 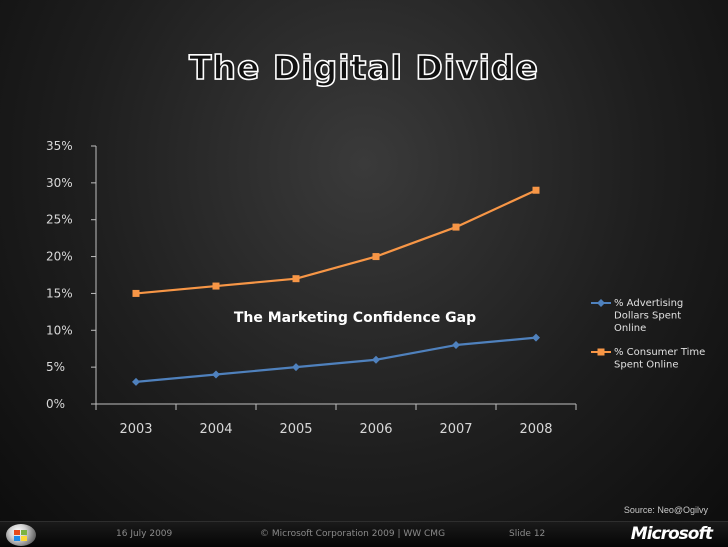 What do you see at coordinates (144, 534) in the screenshot?
I see `footer-date: 16 July 2009` at bounding box center [144, 534].